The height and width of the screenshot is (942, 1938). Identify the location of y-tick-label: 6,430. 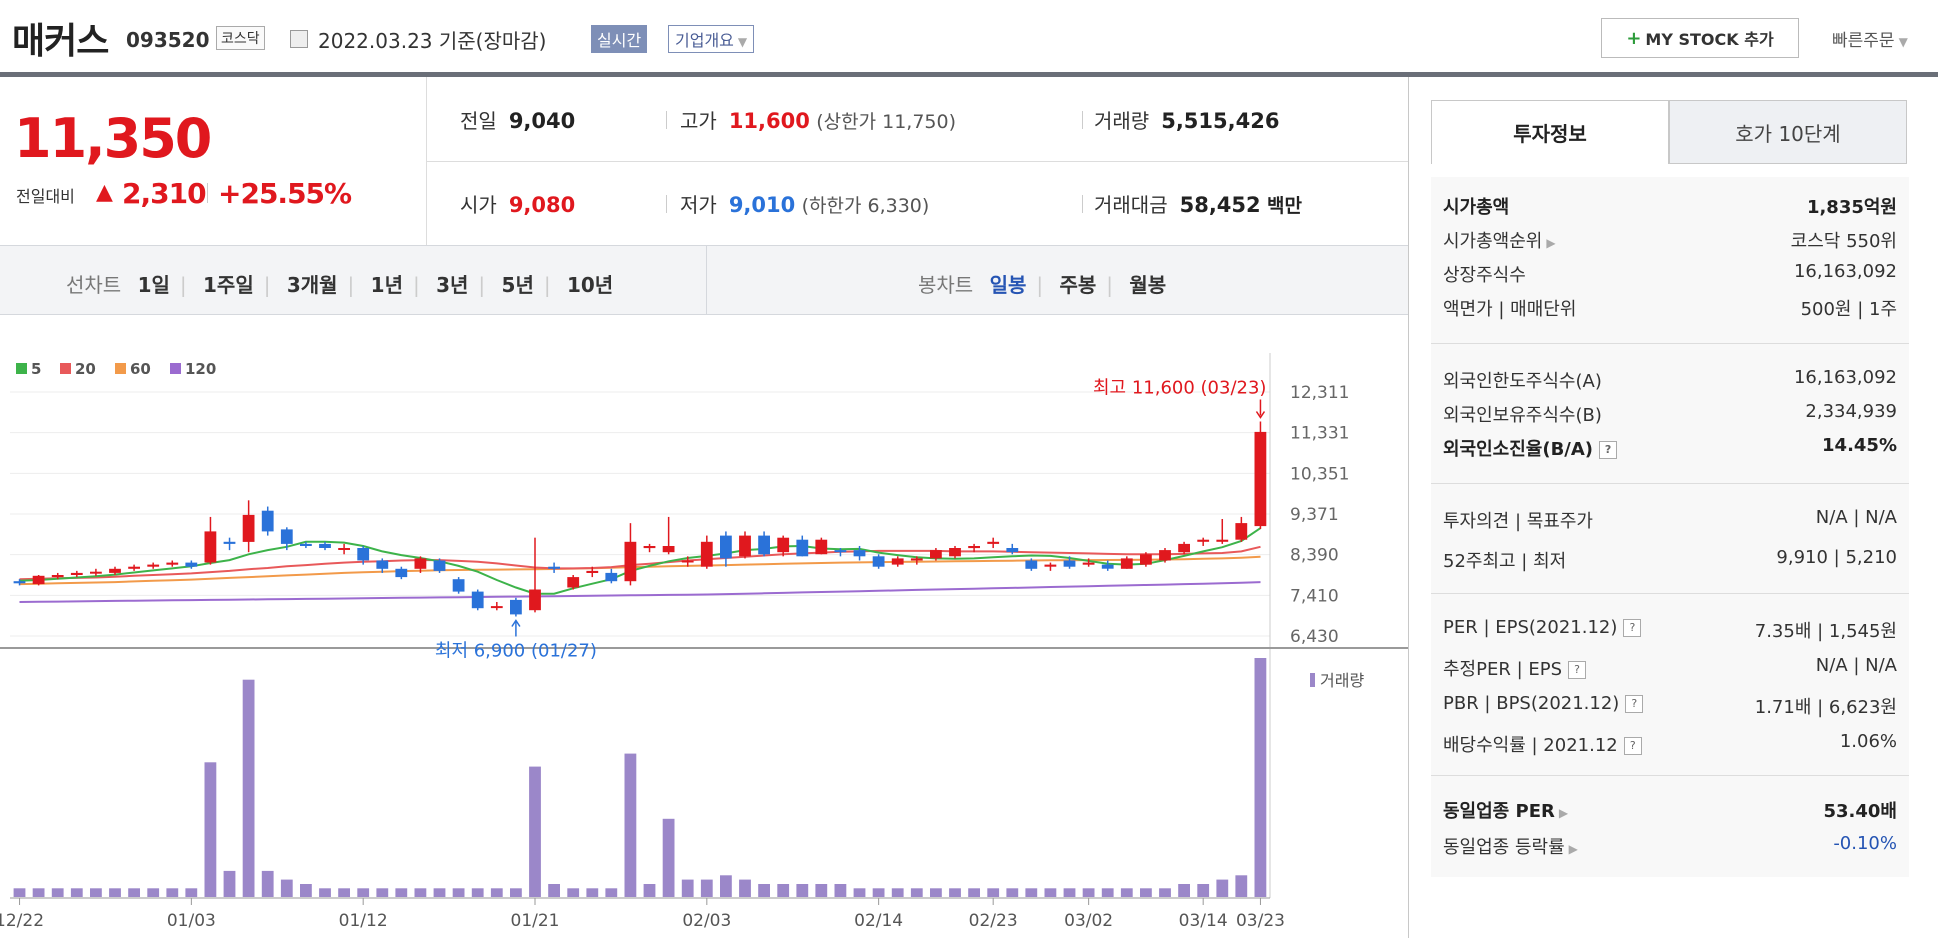
(1314, 637).